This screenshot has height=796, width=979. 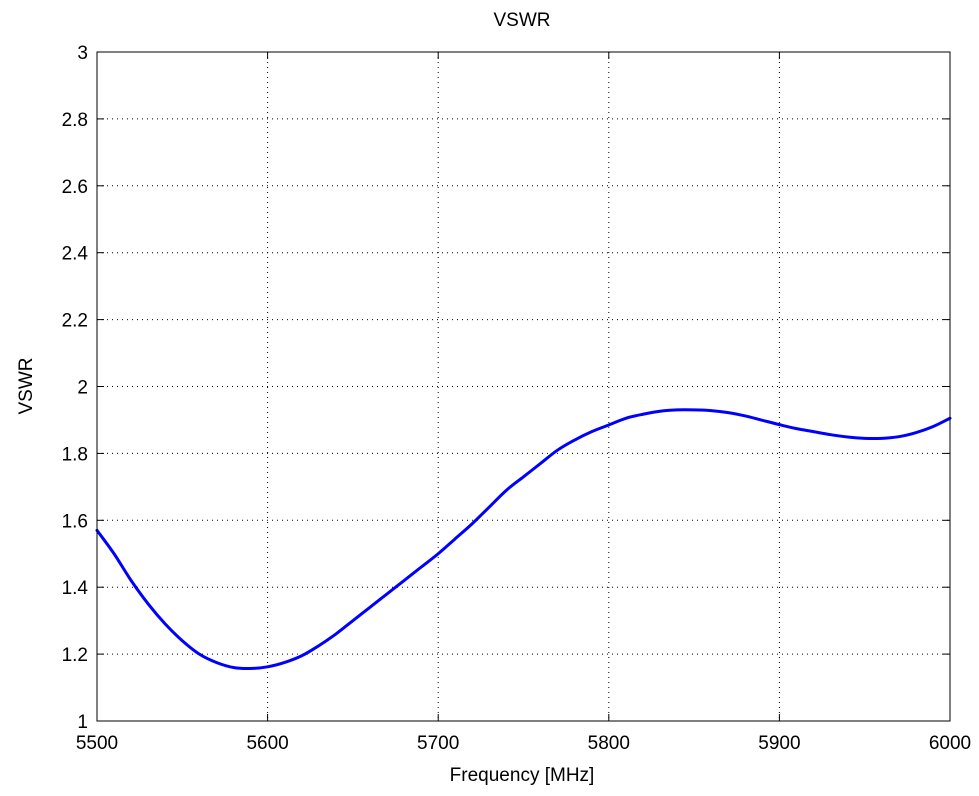 What do you see at coordinates (75, 321) in the screenshot?
I see `y-tick-label: 2.2` at bounding box center [75, 321].